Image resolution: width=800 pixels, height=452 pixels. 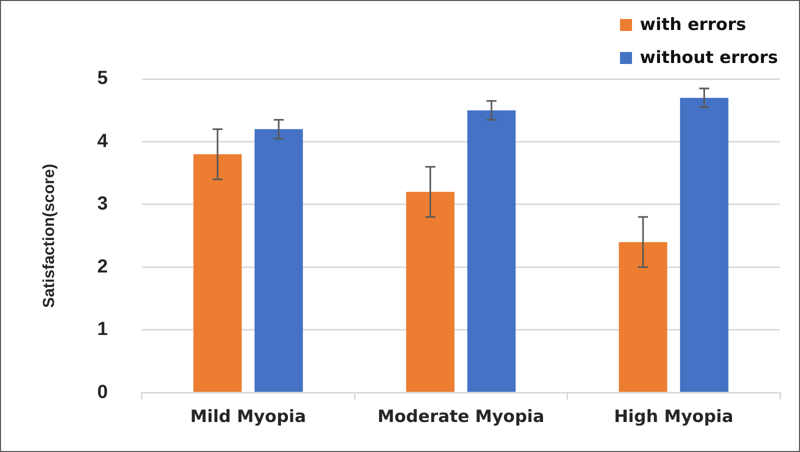 I want to click on y-axis-title: Satisfaction(score), so click(x=49, y=236).